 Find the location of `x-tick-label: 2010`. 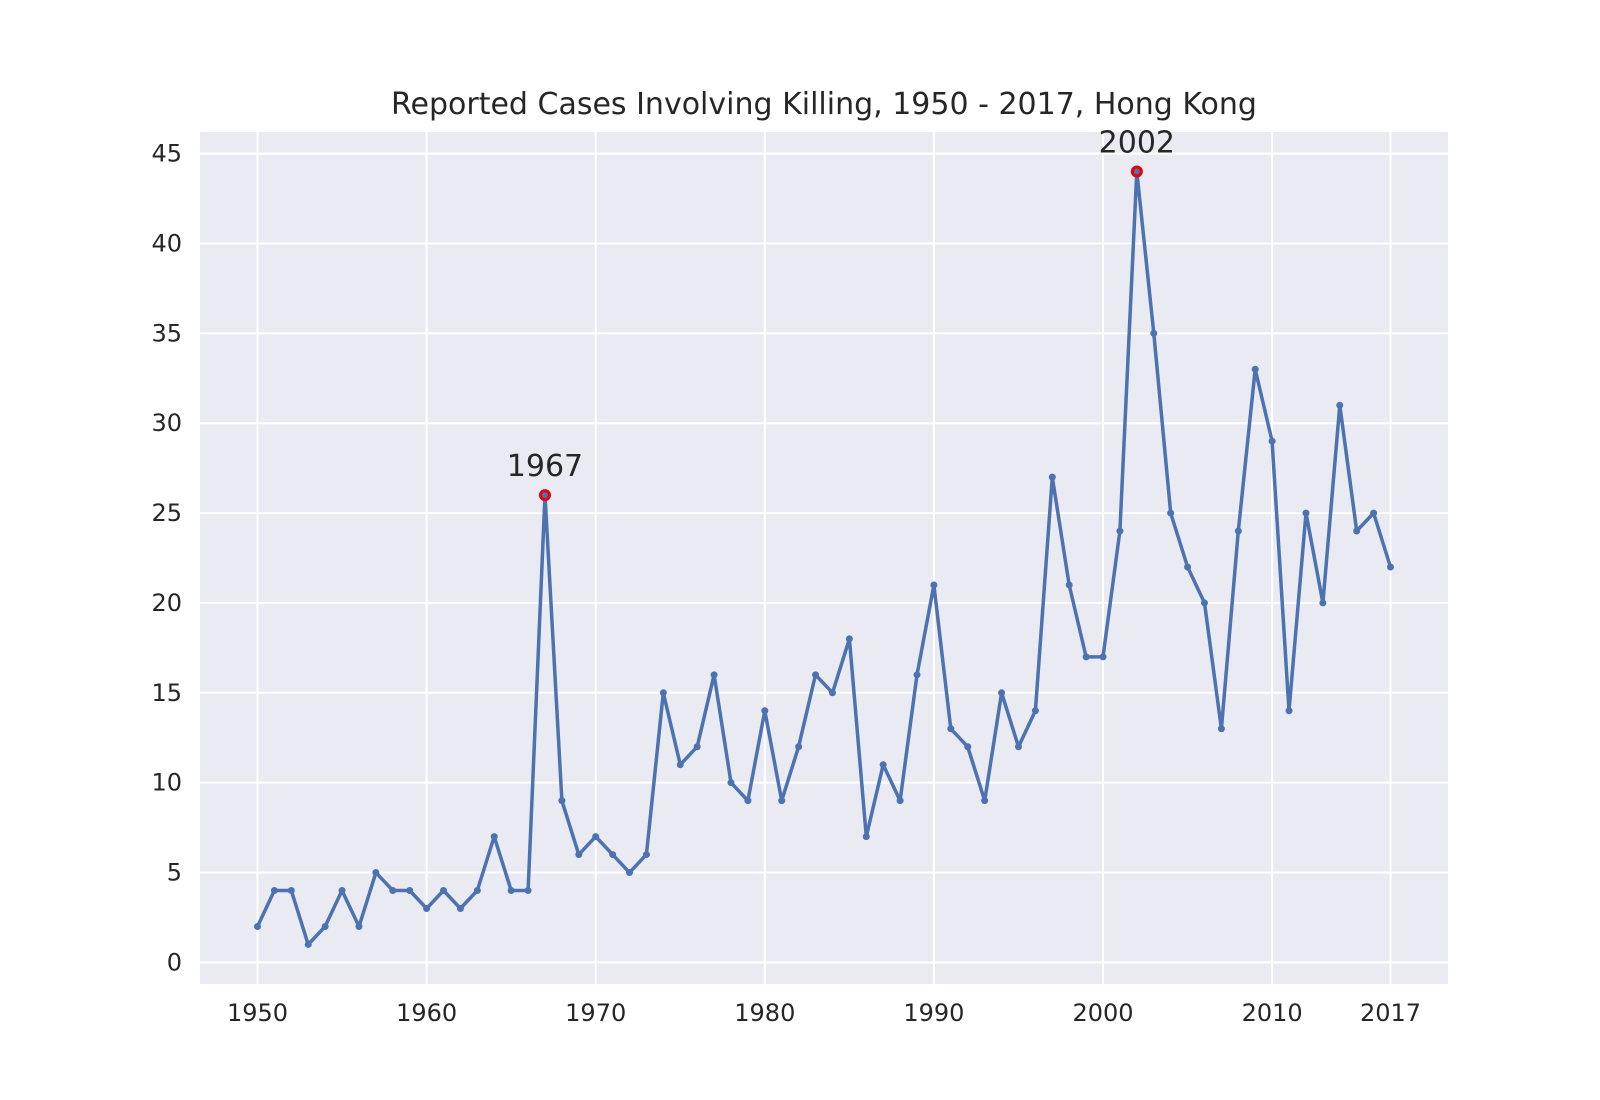

x-tick-label: 2010 is located at coordinates (1272, 1013).